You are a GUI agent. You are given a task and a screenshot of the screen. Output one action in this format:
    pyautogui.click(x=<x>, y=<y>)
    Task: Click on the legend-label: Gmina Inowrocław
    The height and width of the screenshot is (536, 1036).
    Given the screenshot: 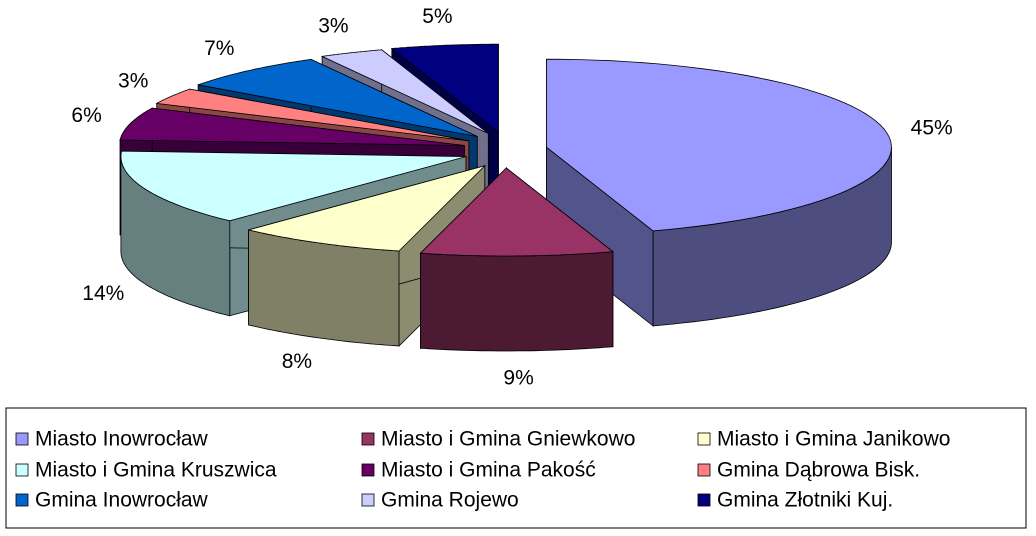 What is the action you would take?
    pyautogui.click(x=122, y=500)
    